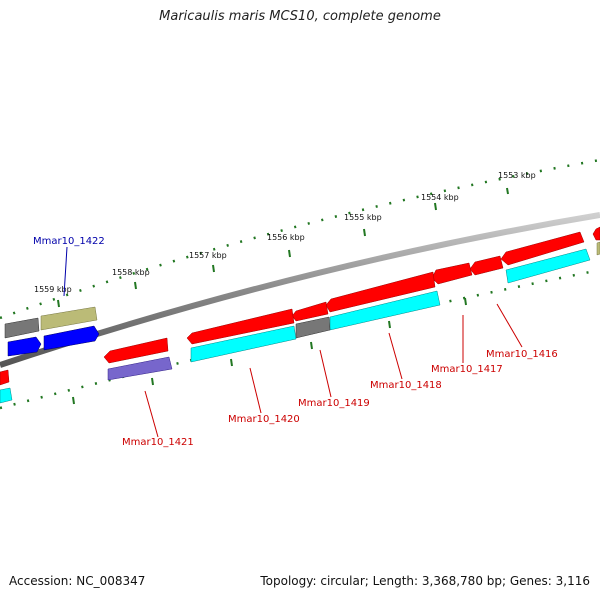 The image size is (600, 600). I want to click on pseudo-gene-edge, so click(598, 248).